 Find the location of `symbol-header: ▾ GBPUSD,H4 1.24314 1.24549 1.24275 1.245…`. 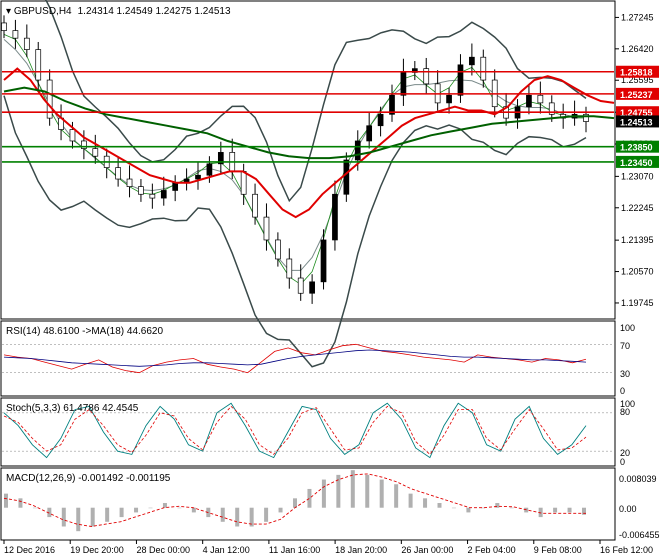

symbol-header: ▾ GBPUSD,H4 1.24314 1.24549 1.24275 1.245… is located at coordinates (118, 11).